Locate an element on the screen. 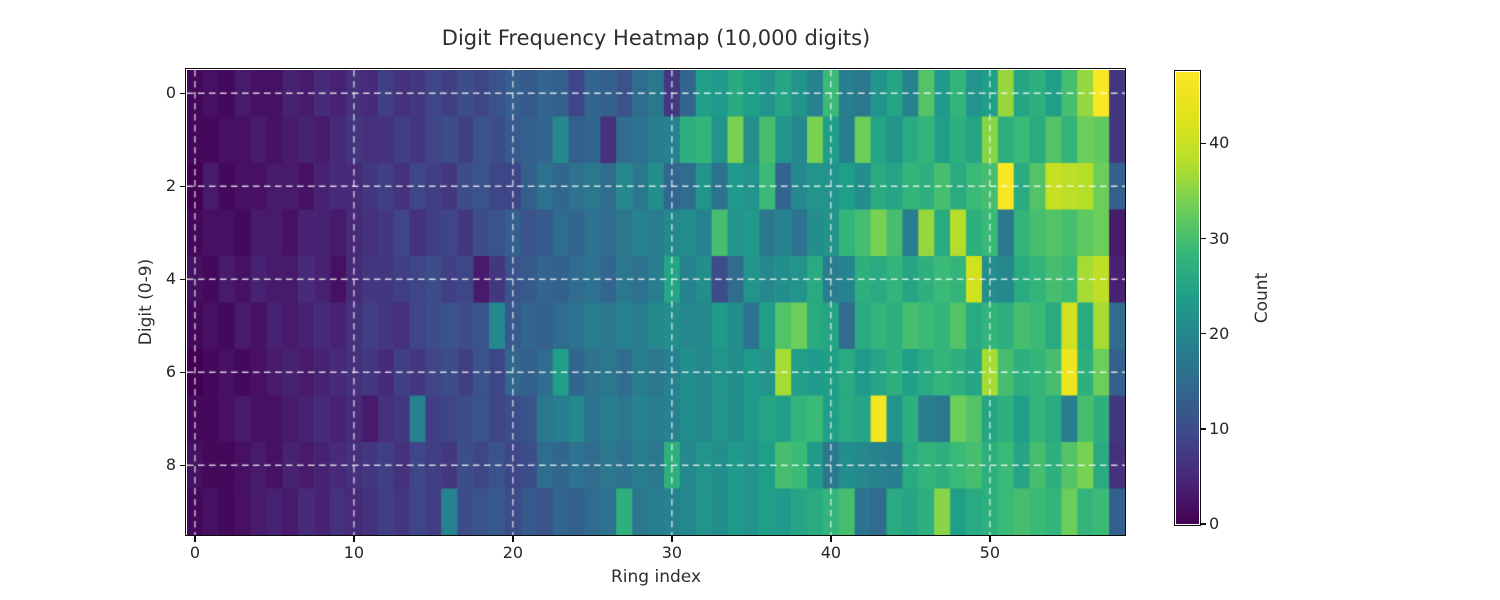  x-tick-label: 50 is located at coordinates (990, 552).